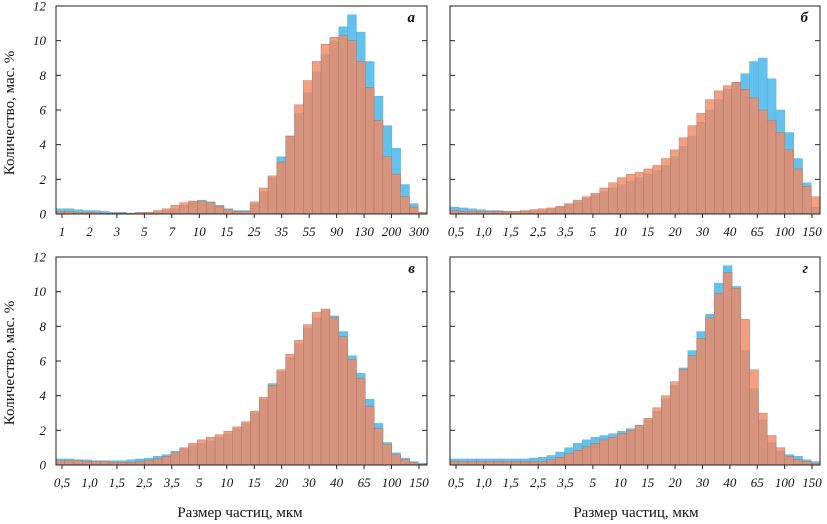  What do you see at coordinates (172, 231) in the screenshot?
I see `x-tick-label: 7` at bounding box center [172, 231].